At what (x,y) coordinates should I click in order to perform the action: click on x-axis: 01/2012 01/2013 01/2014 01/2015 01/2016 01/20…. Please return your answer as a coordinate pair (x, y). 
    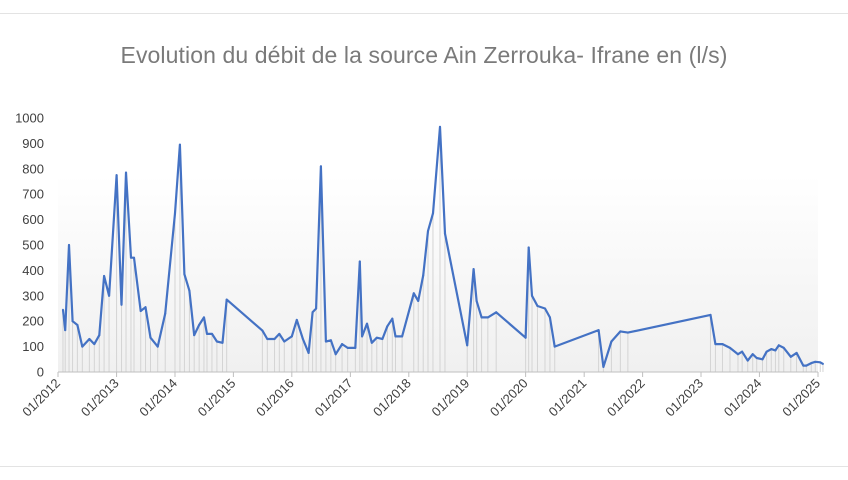
    Looking at the image, I should click on (421, 395).